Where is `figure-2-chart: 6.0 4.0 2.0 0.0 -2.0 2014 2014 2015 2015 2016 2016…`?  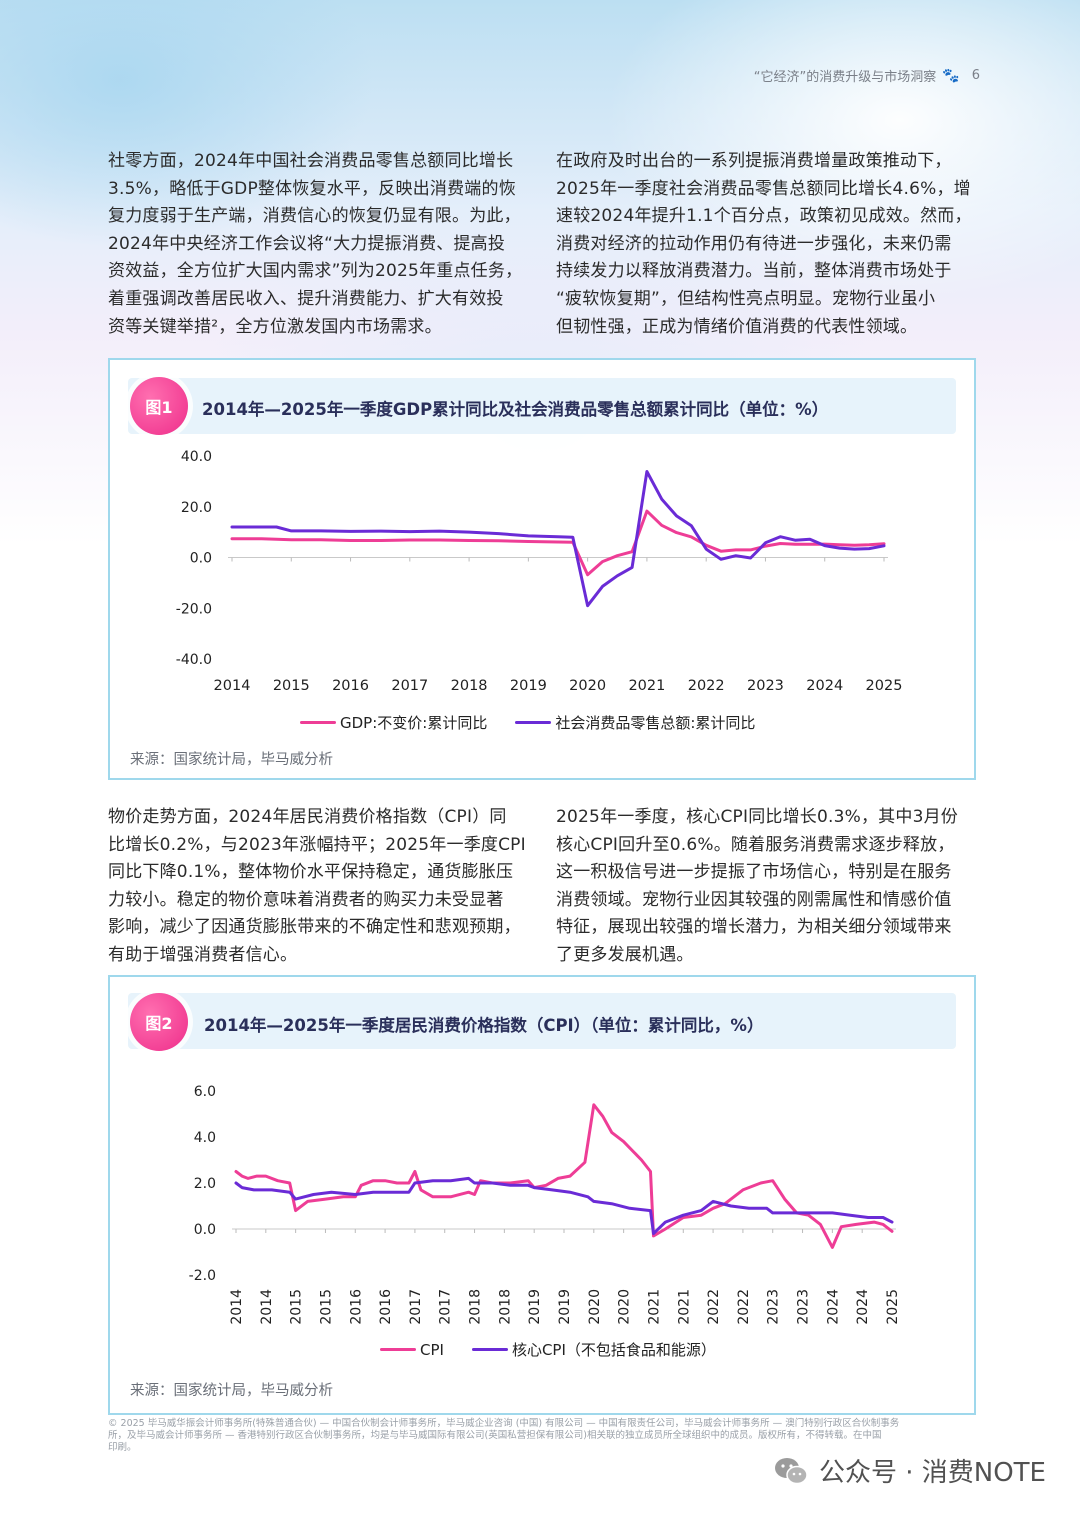
figure-2-chart: 6.0 4.0 2.0 0.0 -2.0 2014 2014 2015 2015 2016 2016… is located at coordinates (545, 1204).